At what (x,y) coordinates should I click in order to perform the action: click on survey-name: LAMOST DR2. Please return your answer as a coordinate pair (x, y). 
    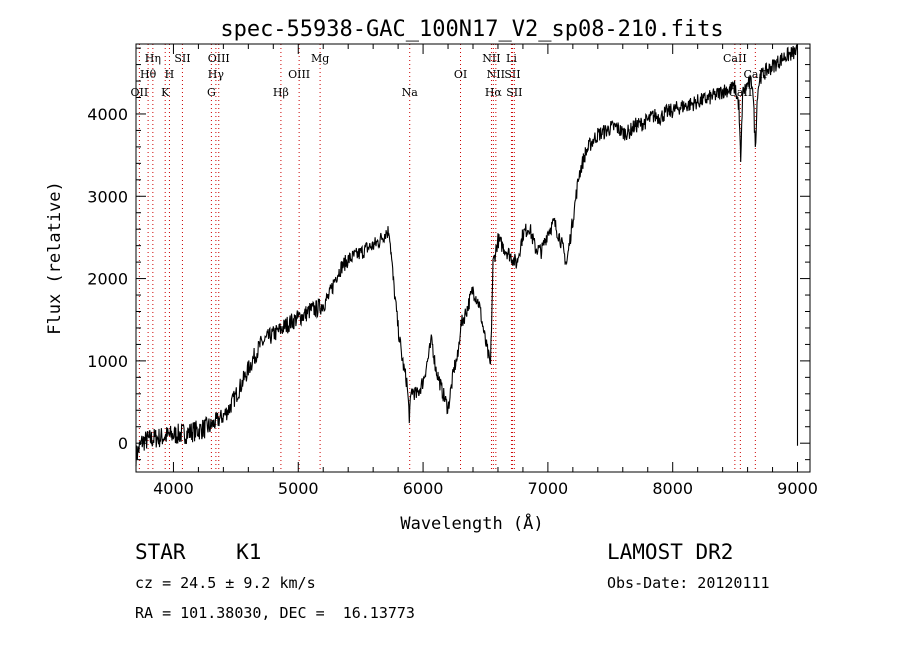
    Looking at the image, I should click on (670, 552).